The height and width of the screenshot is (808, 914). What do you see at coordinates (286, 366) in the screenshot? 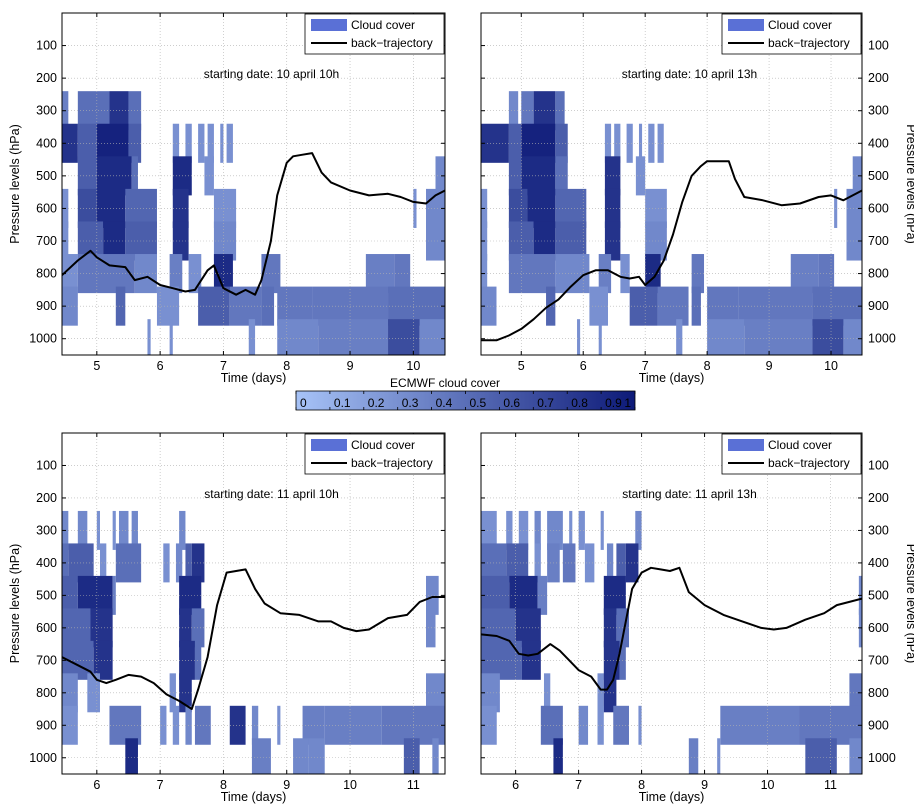
I see `x-tick-label: 8` at bounding box center [286, 366].